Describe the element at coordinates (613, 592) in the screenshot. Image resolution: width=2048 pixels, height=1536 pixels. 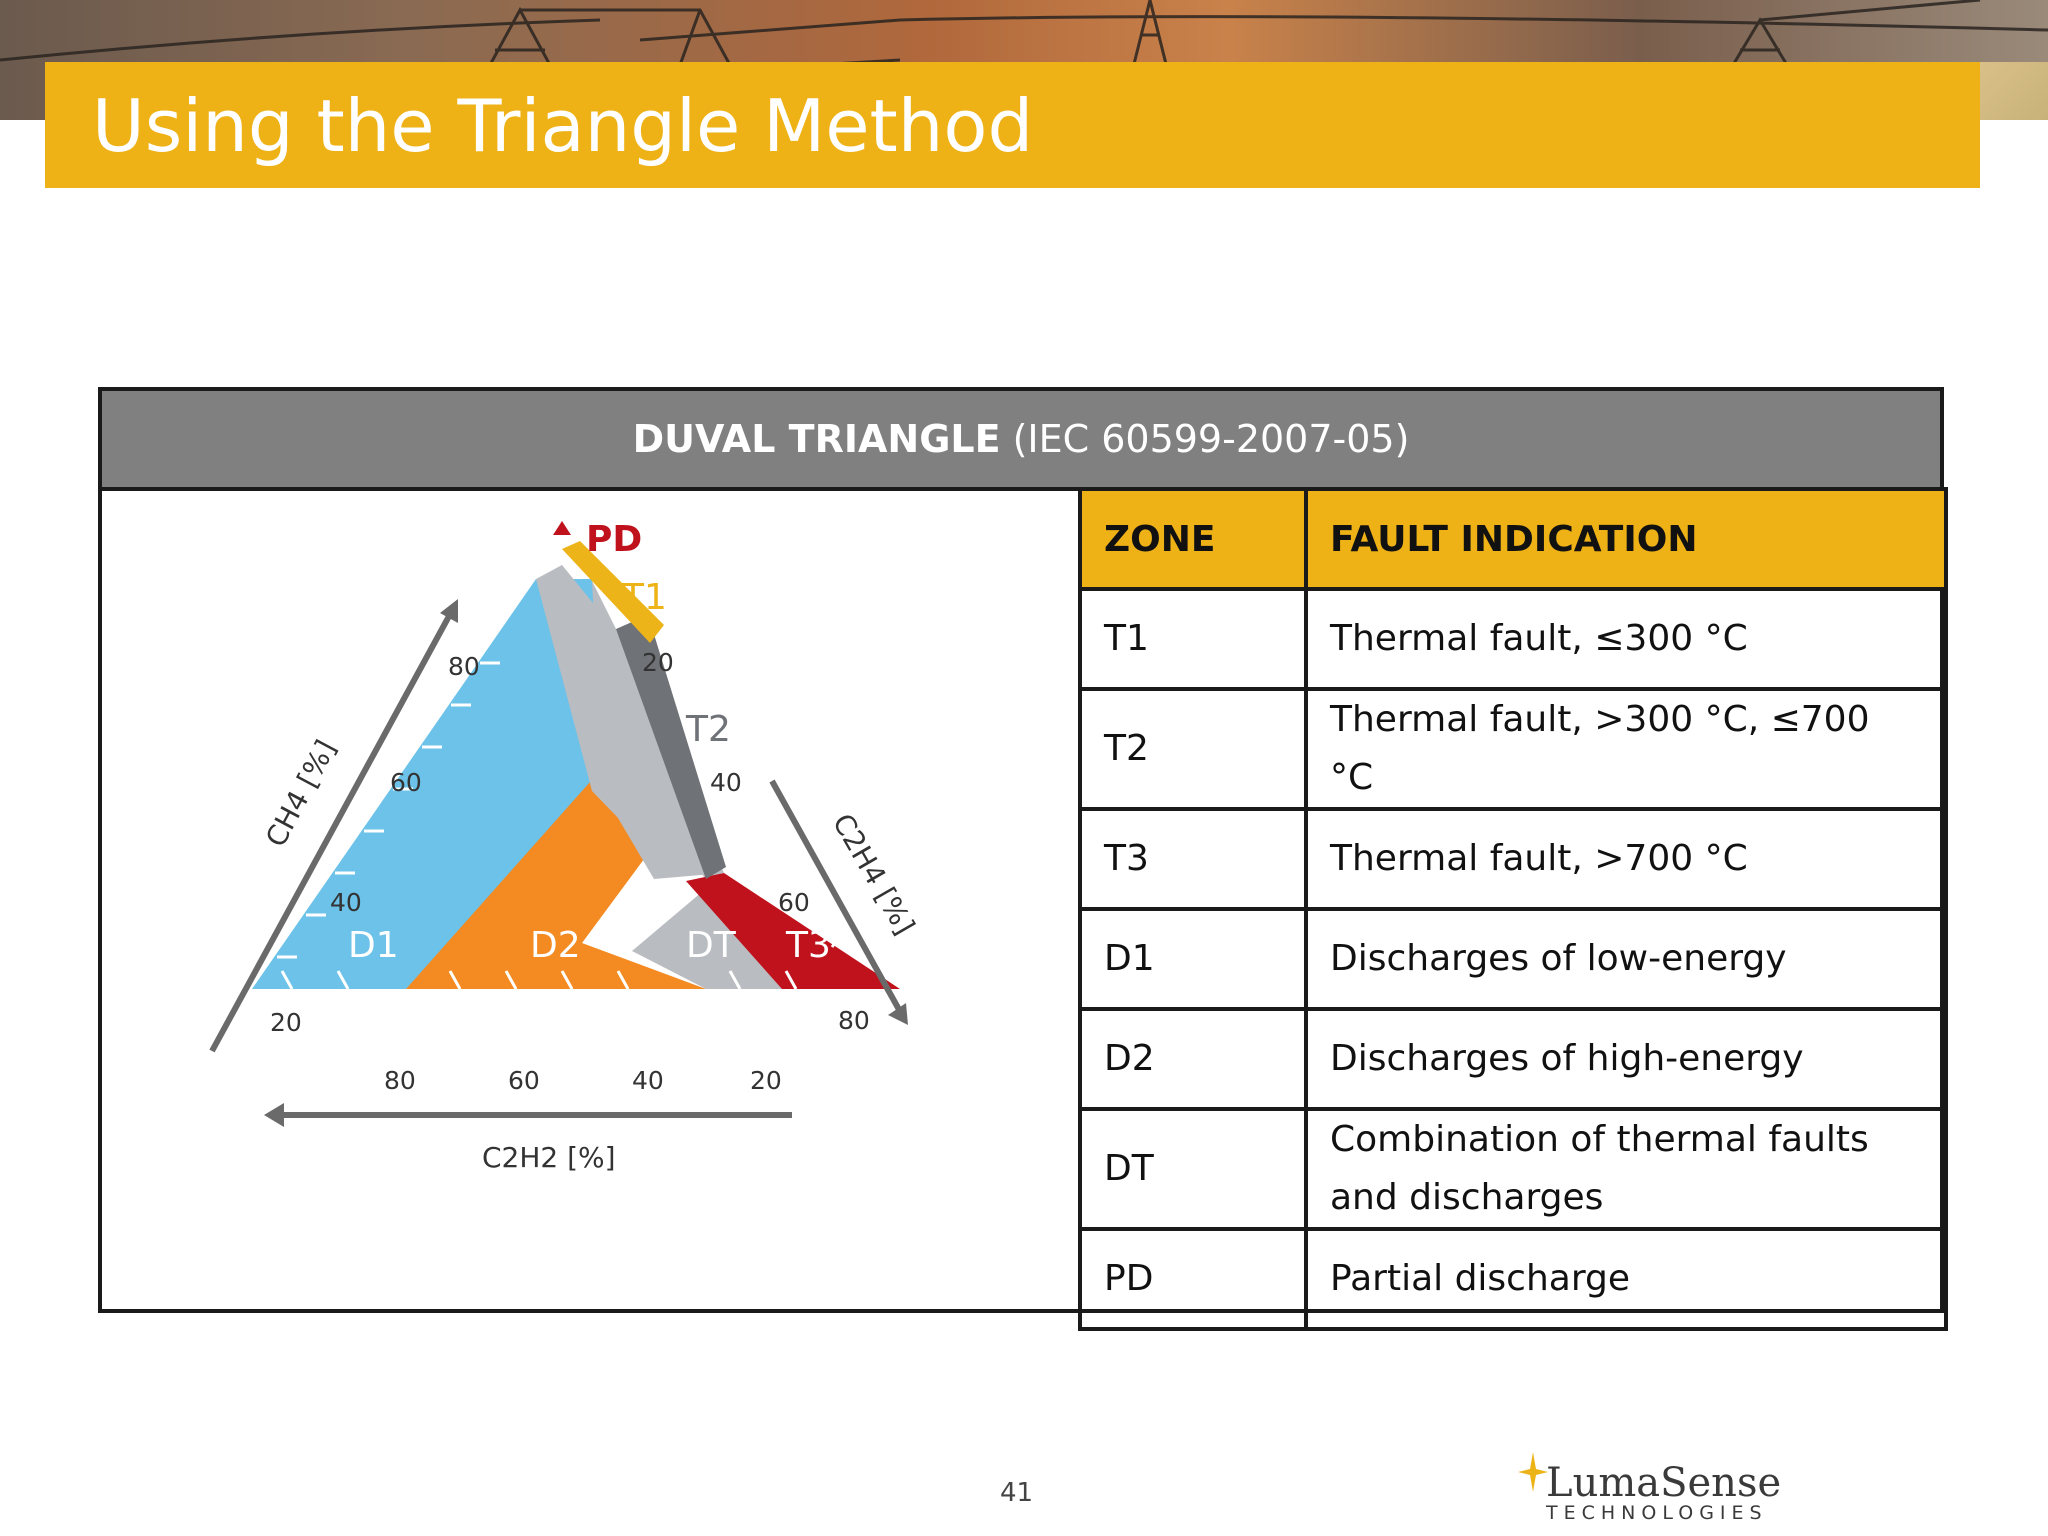
I see `zone-t1-area` at that location.